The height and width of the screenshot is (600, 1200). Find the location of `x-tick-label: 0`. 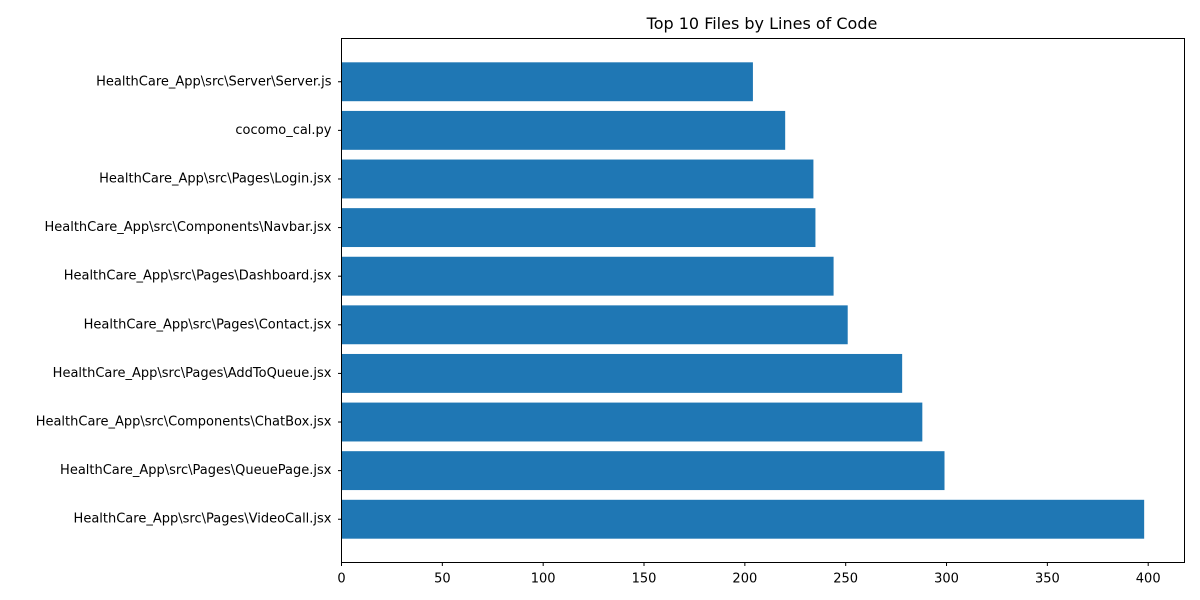

x-tick-label: 0 is located at coordinates (341, 579).